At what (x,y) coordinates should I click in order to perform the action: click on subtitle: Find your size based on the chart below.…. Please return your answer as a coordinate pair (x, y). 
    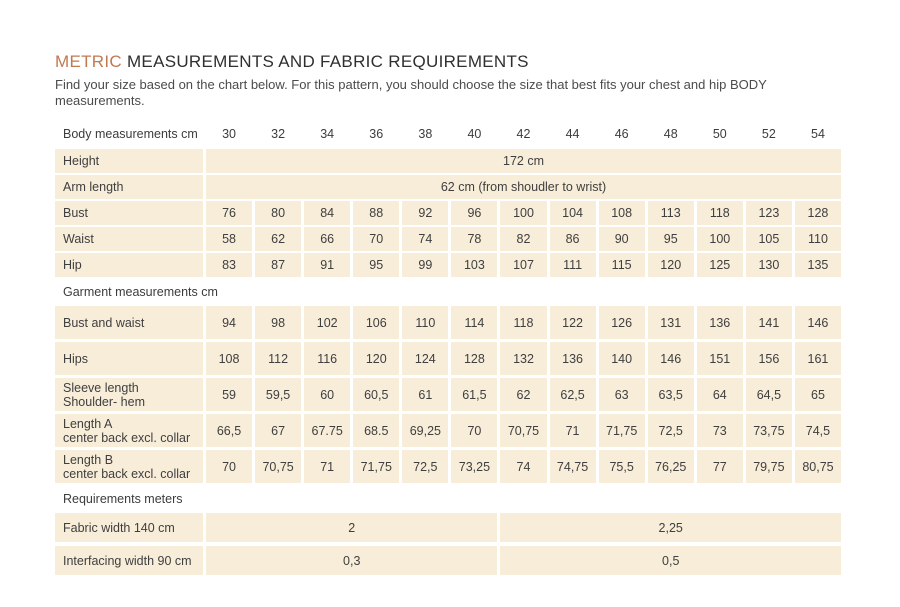
    Looking at the image, I should click on (411, 92).